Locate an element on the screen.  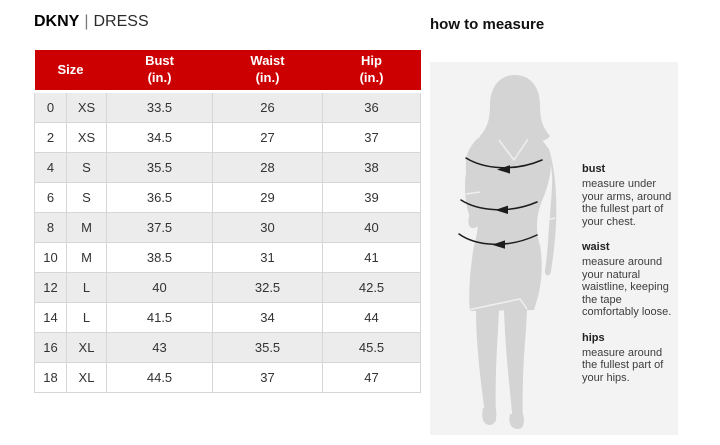
cell-hip: 40 is located at coordinates (372, 227).